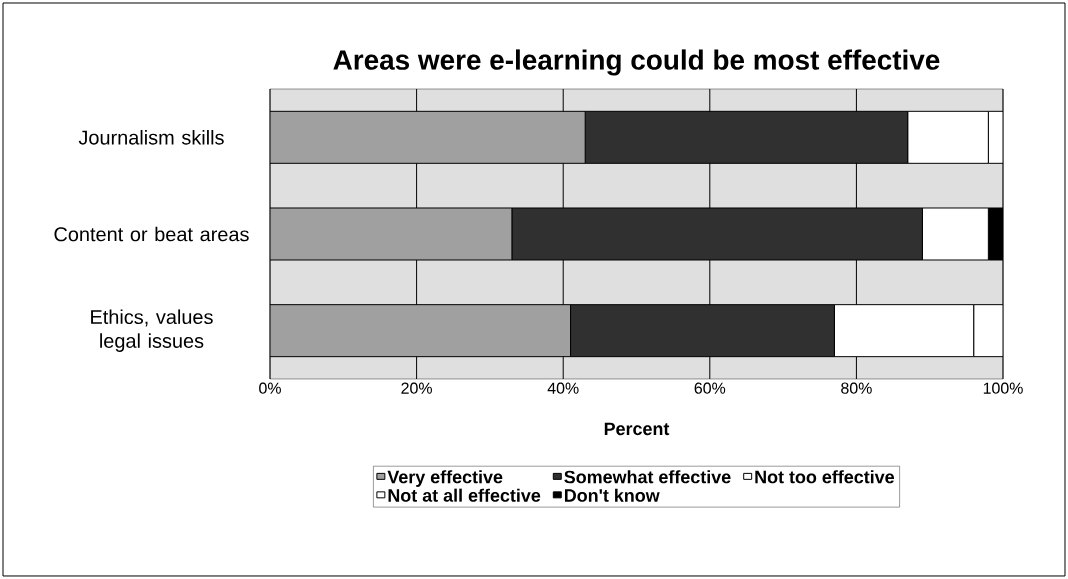 The image size is (1068, 579). I want to click on x-tick-label: 0%, so click(270, 388).